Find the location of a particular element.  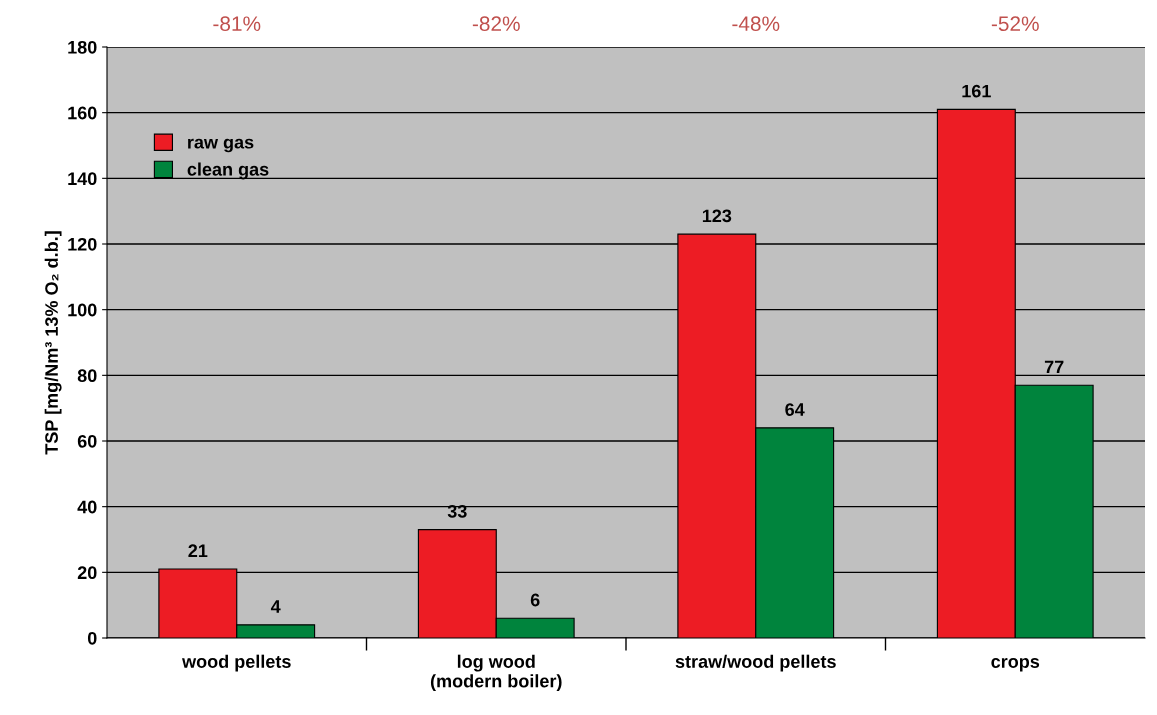

x-tick-label: straw/wood pellets is located at coordinates (755, 663).